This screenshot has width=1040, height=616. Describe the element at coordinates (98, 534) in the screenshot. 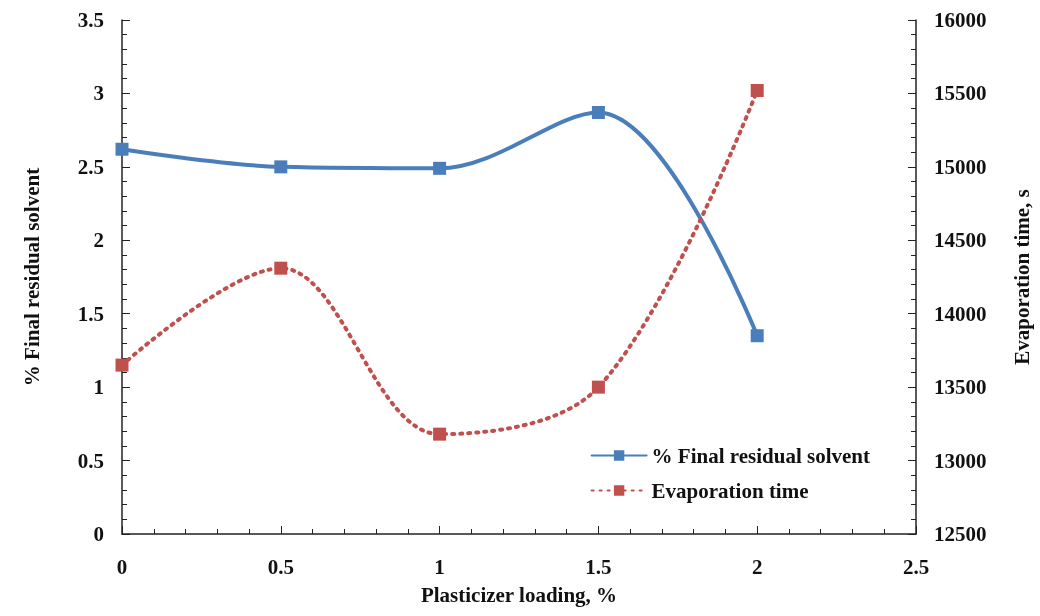

I see `y-tick-label: 0` at that location.